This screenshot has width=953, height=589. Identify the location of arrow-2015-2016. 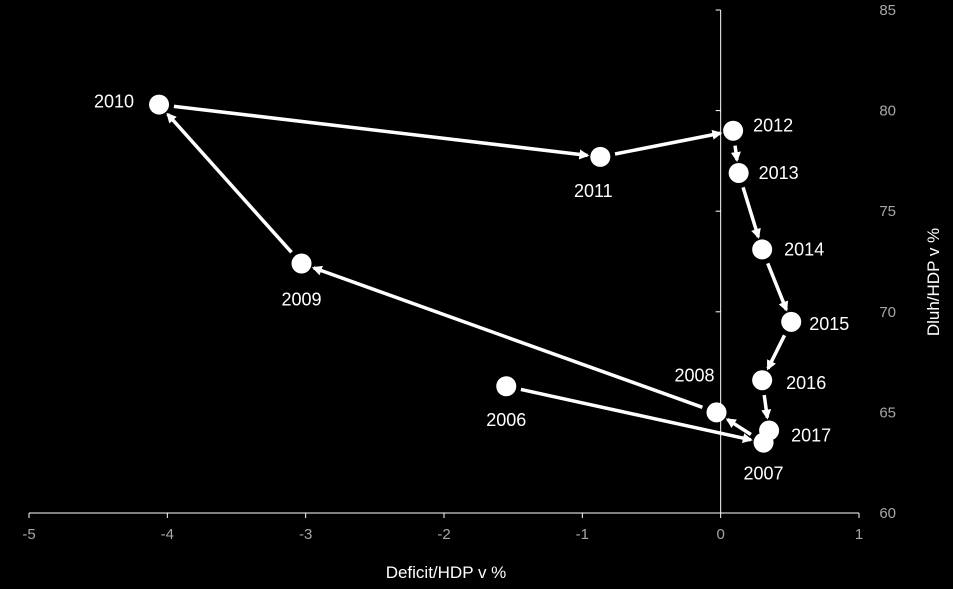
(776, 352).